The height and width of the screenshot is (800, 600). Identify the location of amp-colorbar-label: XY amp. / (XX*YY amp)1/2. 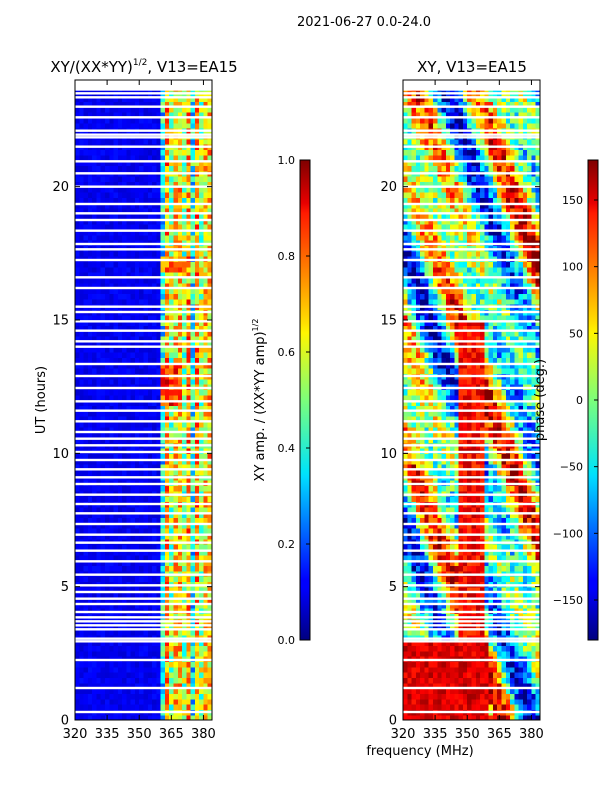
(259, 400).